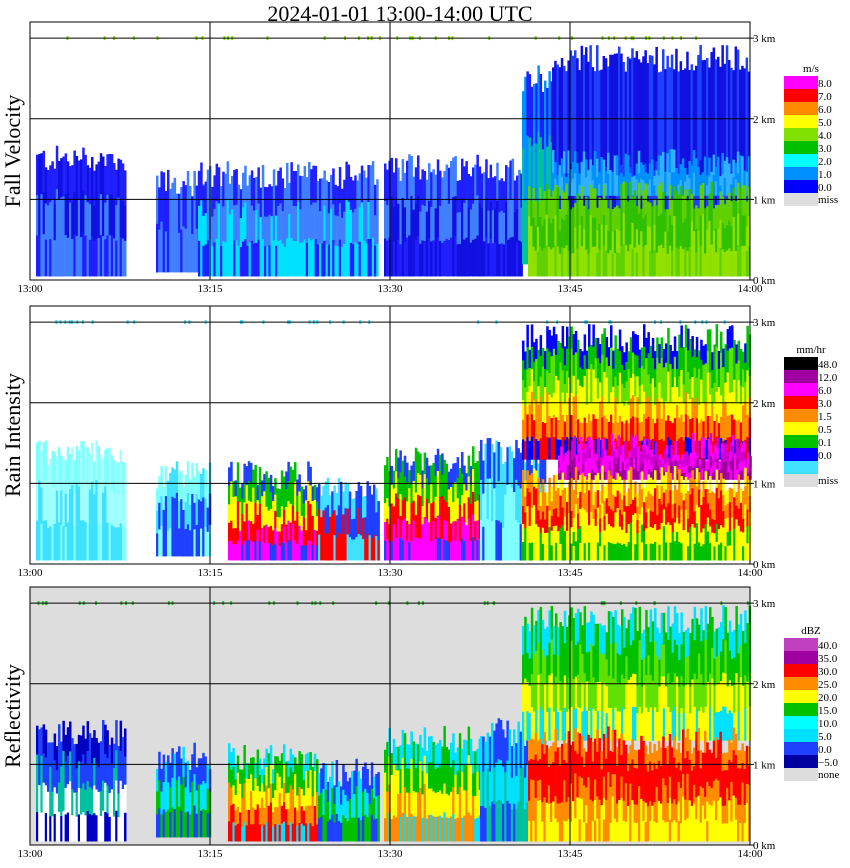  What do you see at coordinates (801, 480) in the screenshot?
I see `legend-swatch` at bounding box center [801, 480].